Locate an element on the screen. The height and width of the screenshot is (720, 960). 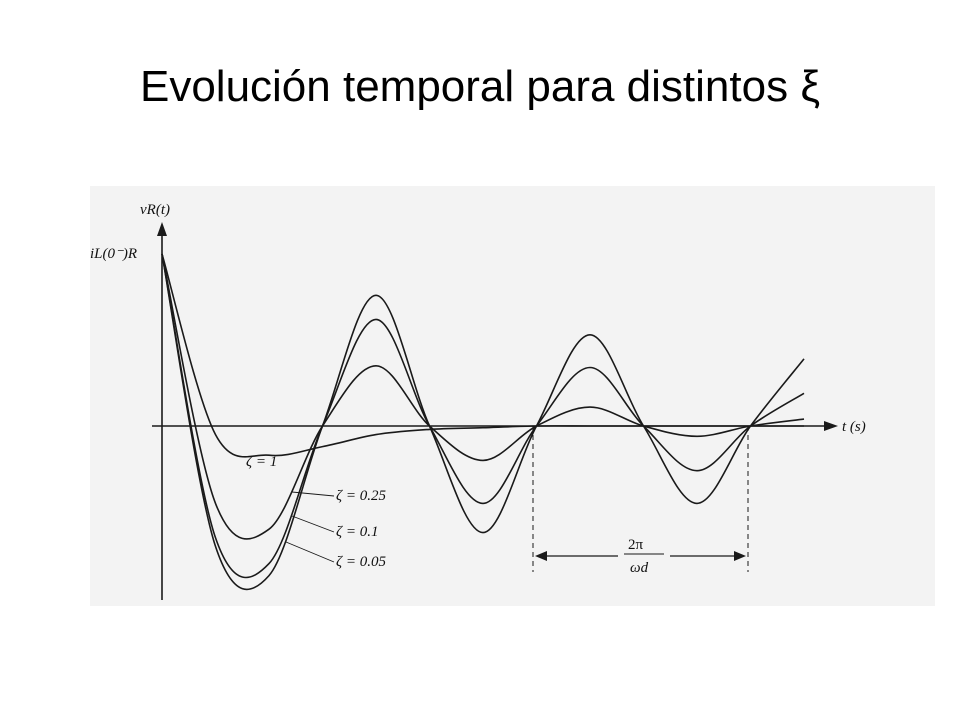
period-label-numerator: 2π is located at coordinates (636, 545).